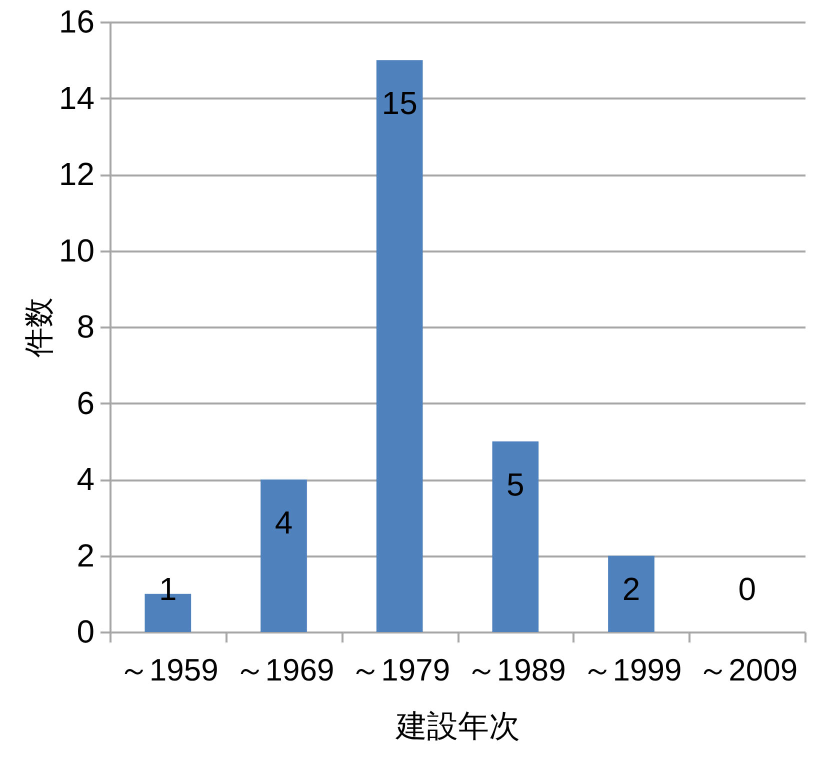 The width and height of the screenshot is (821, 769). What do you see at coordinates (283, 522) in the screenshot?
I see `data-label: 4` at bounding box center [283, 522].